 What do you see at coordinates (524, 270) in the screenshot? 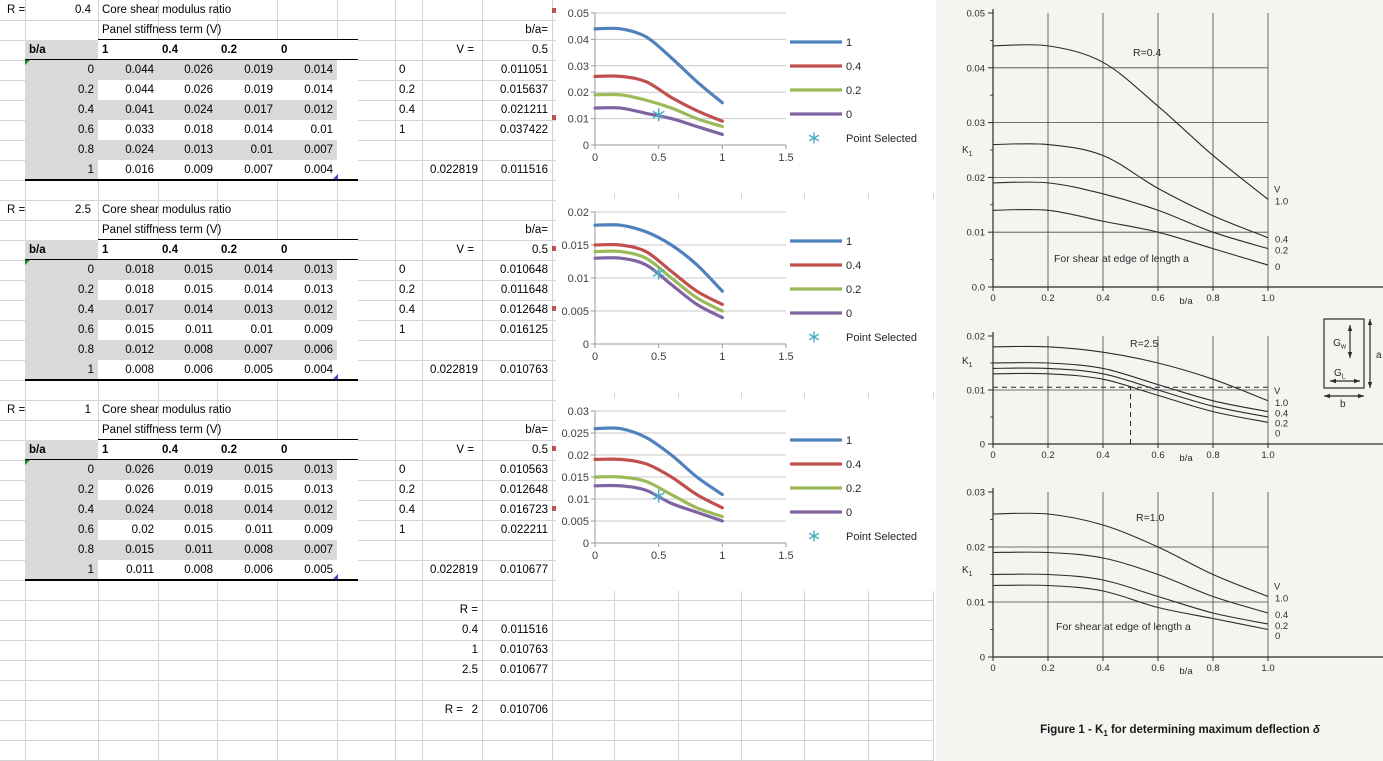
I see `lookup-value-cell: 0.010648` at bounding box center [524, 270].